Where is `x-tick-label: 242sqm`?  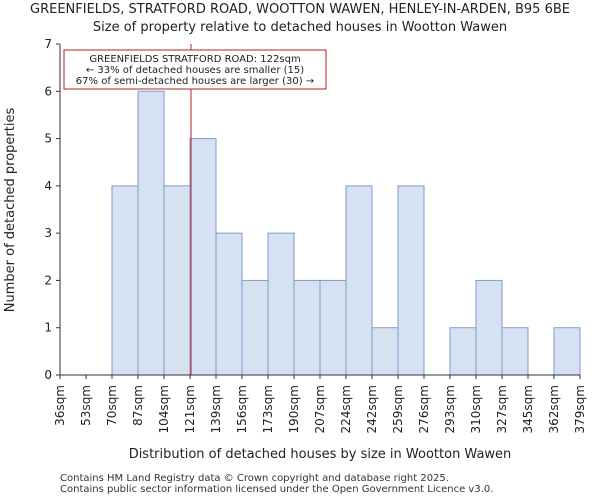
x-tick-label: 242sqm is located at coordinates (372, 409).